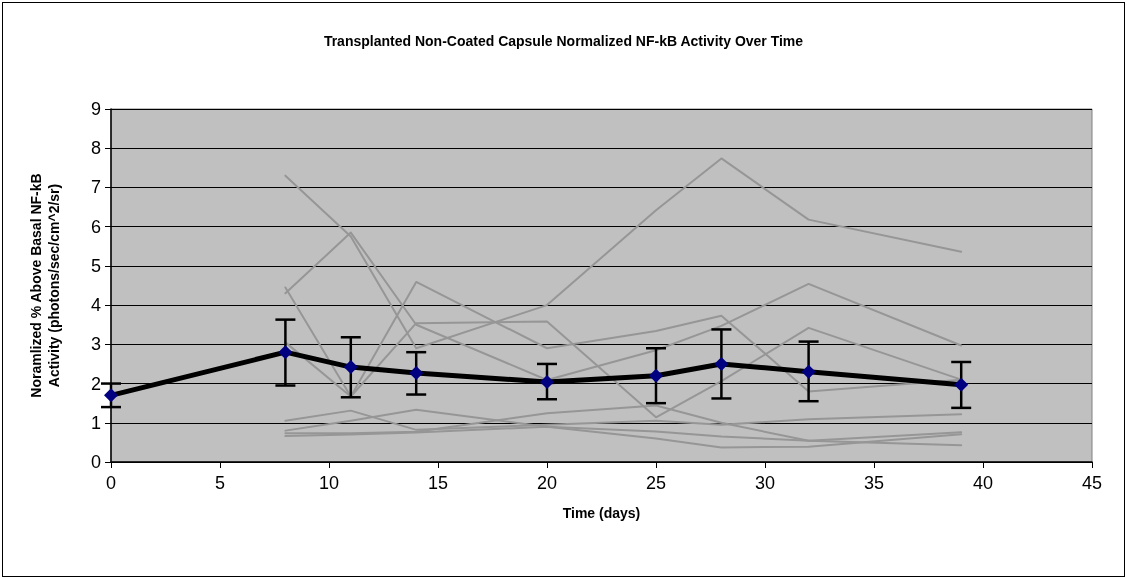 This screenshot has height=579, width=1127. Describe the element at coordinates (95, 148) in the screenshot. I see `y-tick-label: 8` at that location.